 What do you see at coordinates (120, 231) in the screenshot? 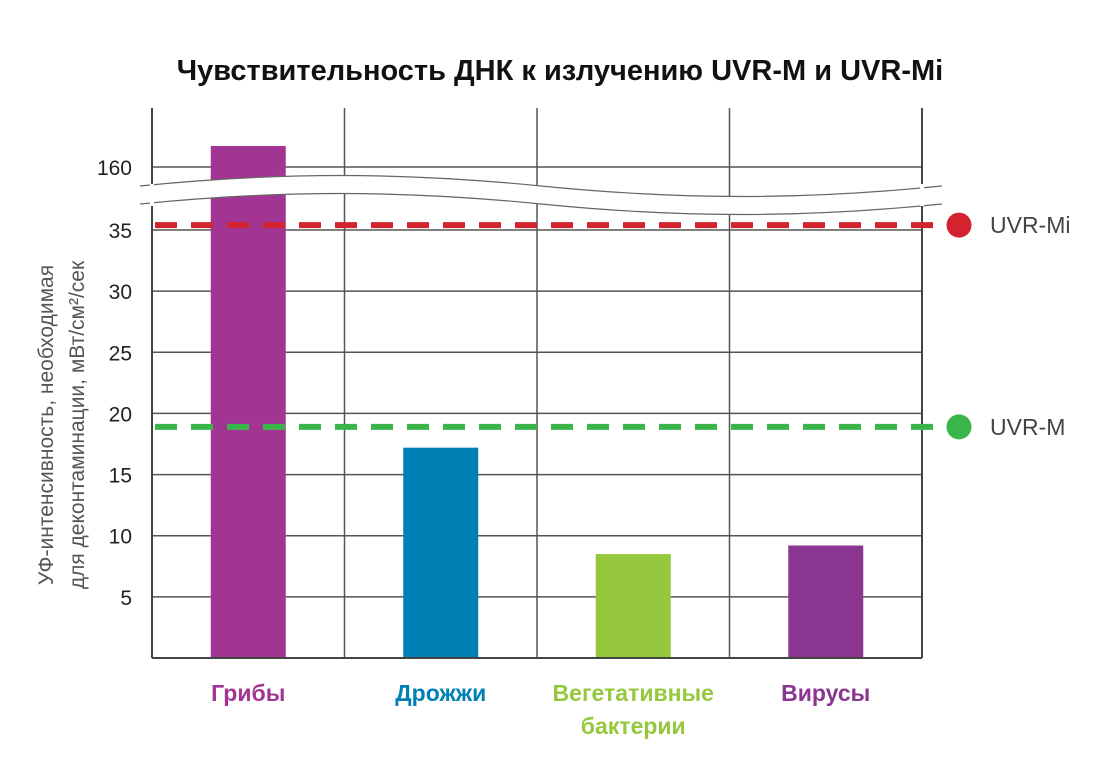
I see `y-tick-label: 35` at bounding box center [120, 231].